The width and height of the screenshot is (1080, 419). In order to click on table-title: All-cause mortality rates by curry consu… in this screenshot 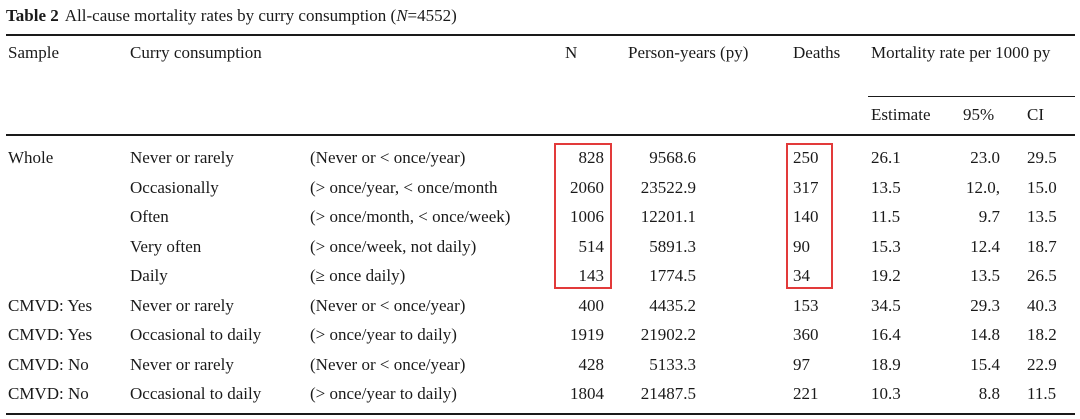, I will do `click(260, 15)`.